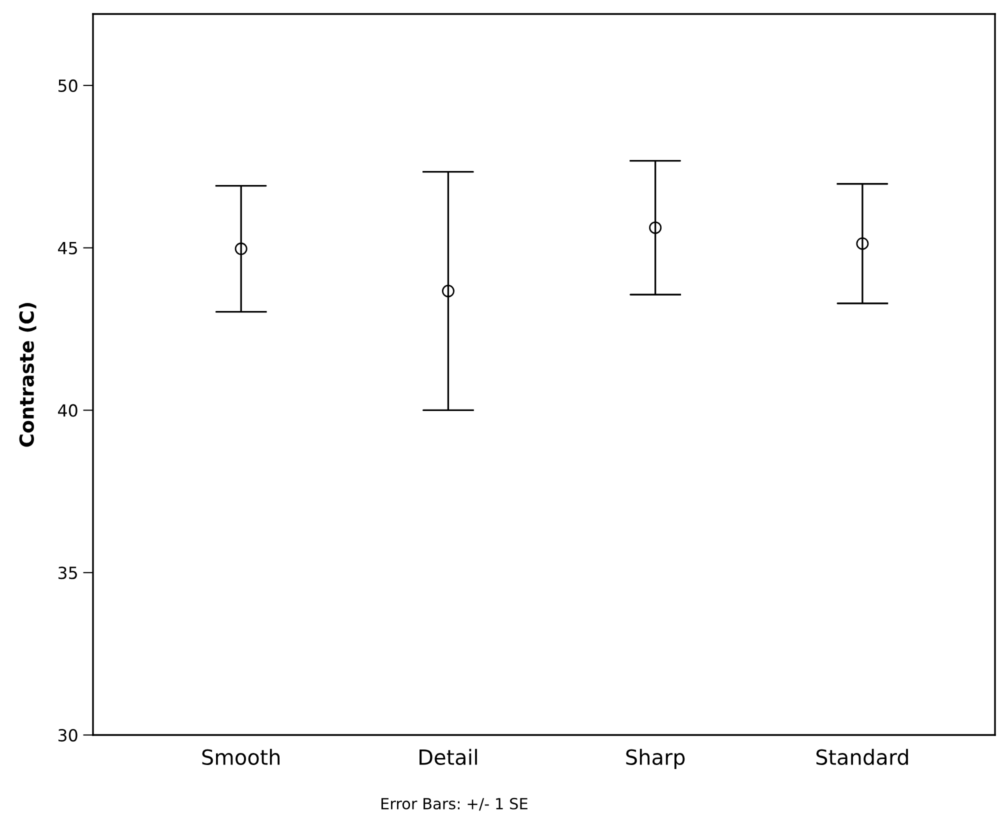  What do you see at coordinates (67, 573) in the screenshot?
I see `y-tick-label: 35` at bounding box center [67, 573].